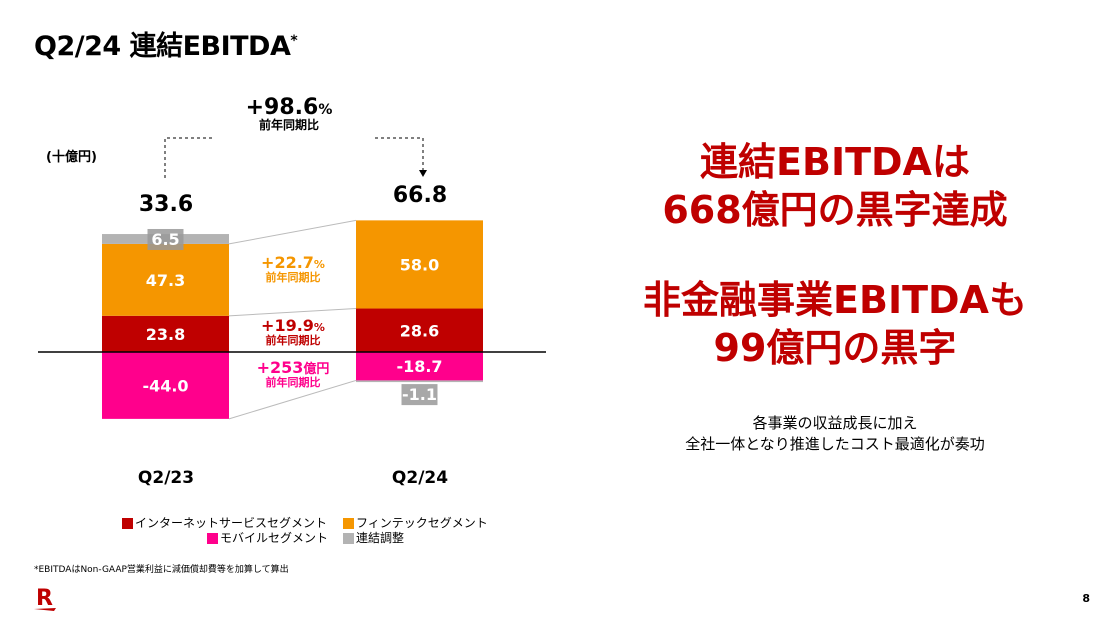 The image size is (1118, 623). Describe the element at coordinates (166, 478) in the screenshot. I see `category-label-q2-23: Q2/23` at that location.